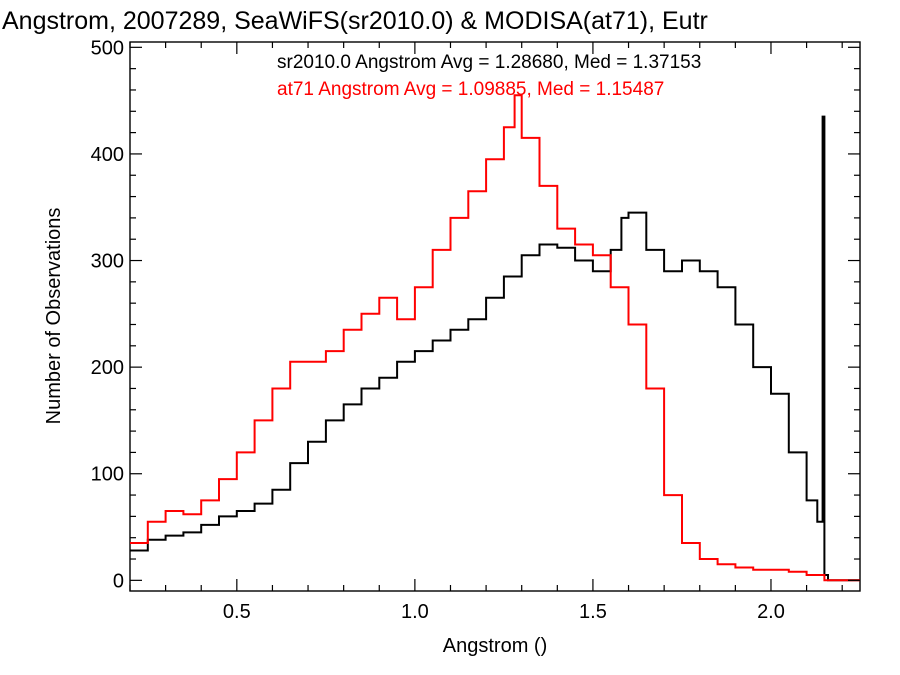 The width and height of the screenshot is (900, 675). What do you see at coordinates (107, 475) in the screenshot?
I see `y-tick-label: 100` at bounding box center [107, 475].